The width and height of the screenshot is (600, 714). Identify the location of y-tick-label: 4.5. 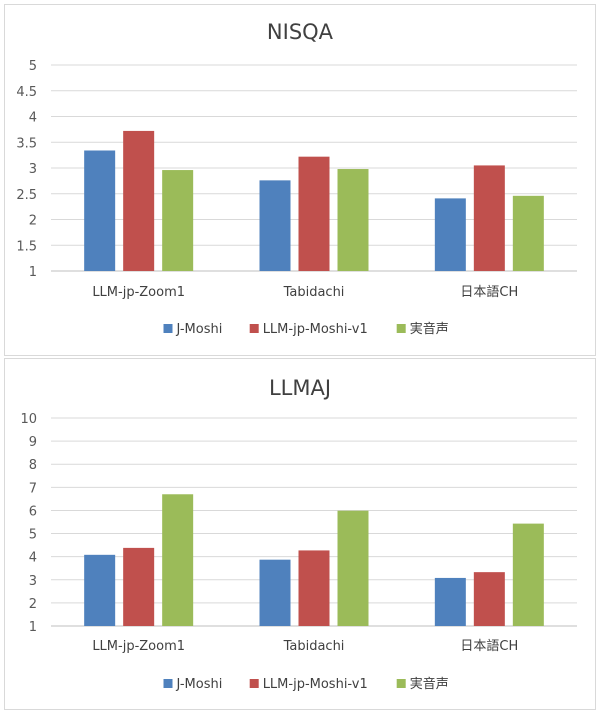
(26, 92).